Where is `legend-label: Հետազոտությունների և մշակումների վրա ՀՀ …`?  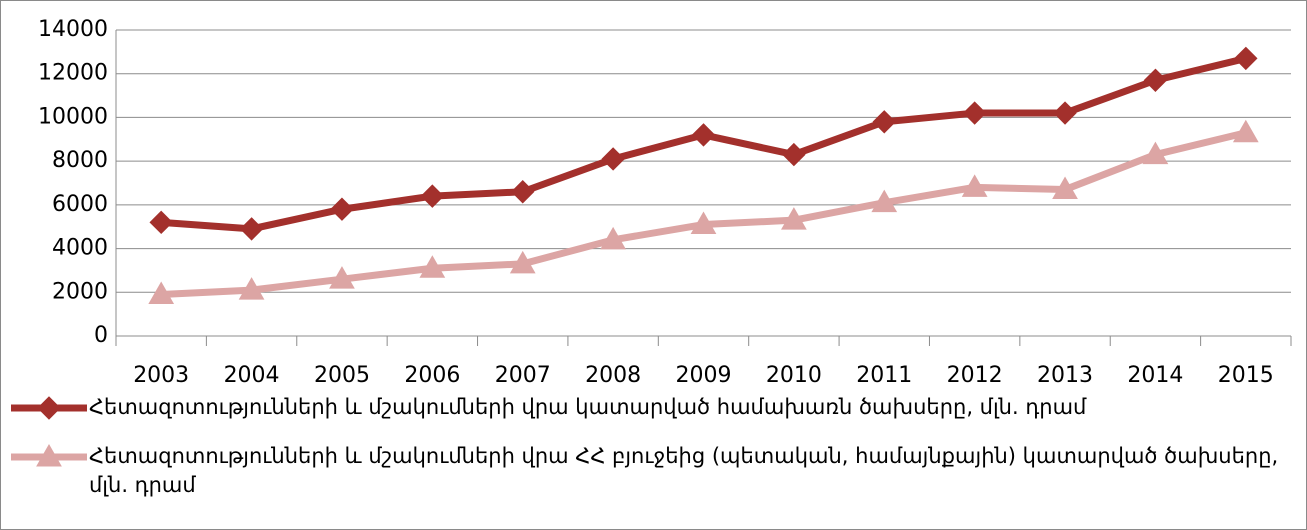 legend-label: Հետազոտությունների և մշակումների վրա ՀՀ … is located at coordinates (684, 470).